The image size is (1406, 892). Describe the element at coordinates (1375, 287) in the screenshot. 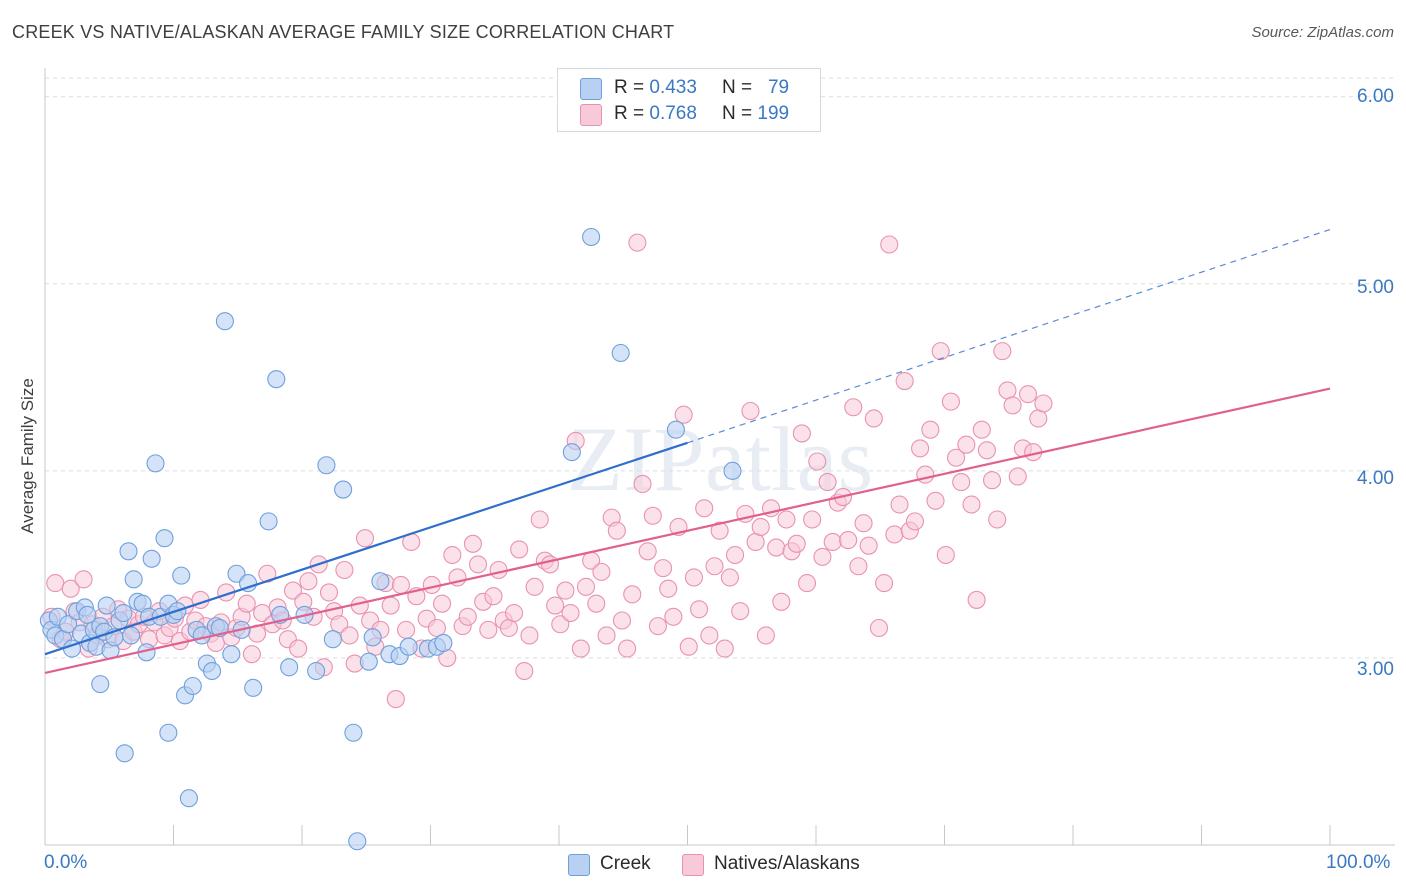

I see `y-tick-label-5: 5.00` at that location.